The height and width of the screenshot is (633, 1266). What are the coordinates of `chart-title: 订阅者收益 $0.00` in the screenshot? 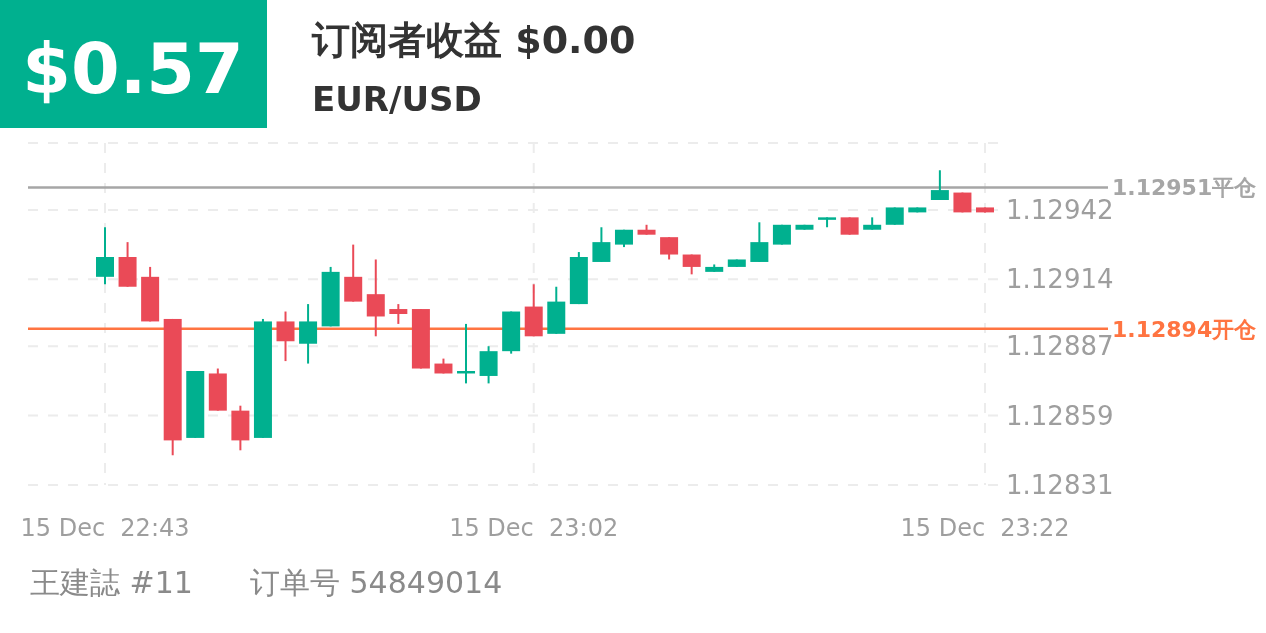 It's located at (473, 40).